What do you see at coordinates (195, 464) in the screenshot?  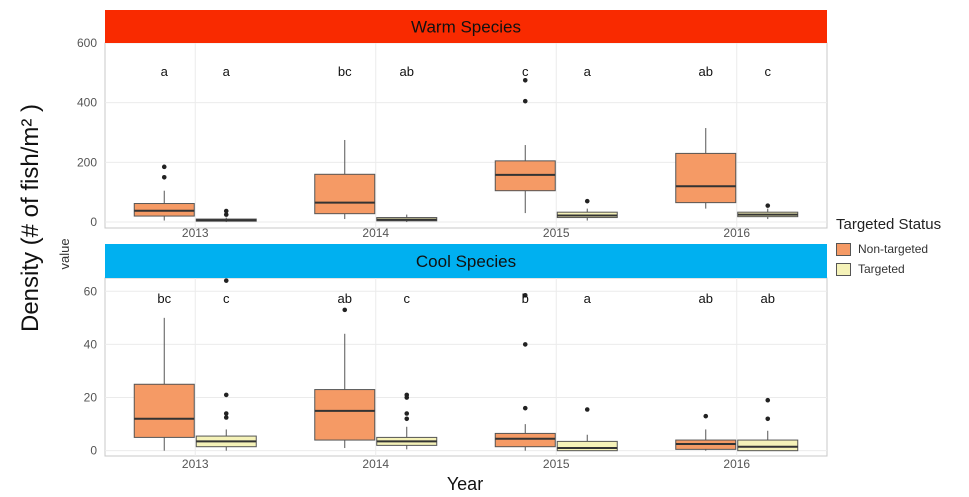 I see `panel-2-x-tick-label: 2013` at bounding box center [195, 464].